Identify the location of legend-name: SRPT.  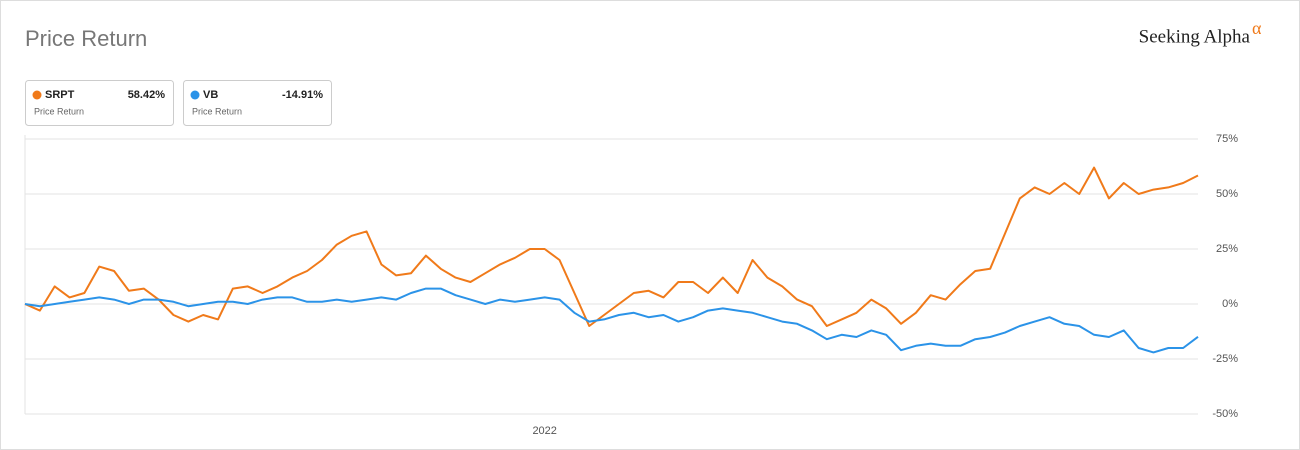
(60, 95).